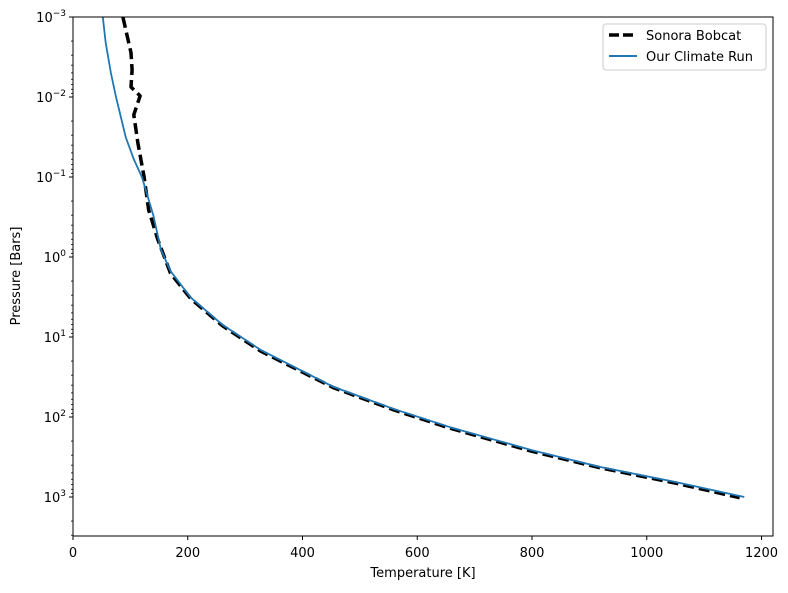  I want to click on y-tick-label: 10⁻¹, so click(51, 177).